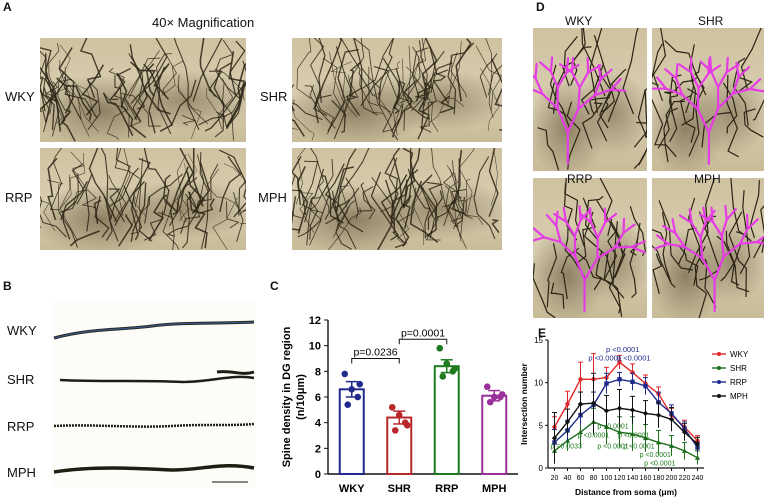 Image resolution: width=767 pixels, height=503 pixels. I want to click on y-tick-label: 12, so click(315, 321).